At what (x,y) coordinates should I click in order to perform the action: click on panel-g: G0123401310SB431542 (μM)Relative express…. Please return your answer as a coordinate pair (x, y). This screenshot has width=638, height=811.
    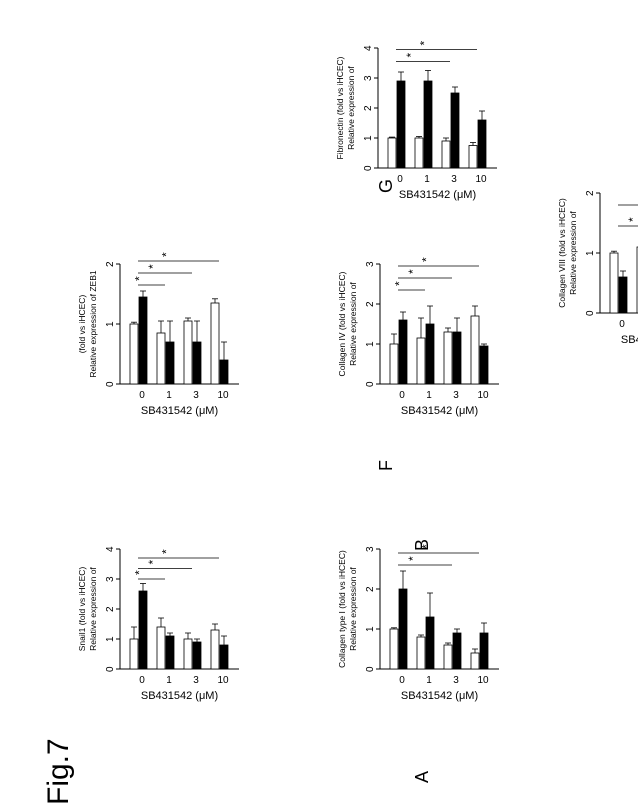
    Looking at the image, I should click on (416, 121).